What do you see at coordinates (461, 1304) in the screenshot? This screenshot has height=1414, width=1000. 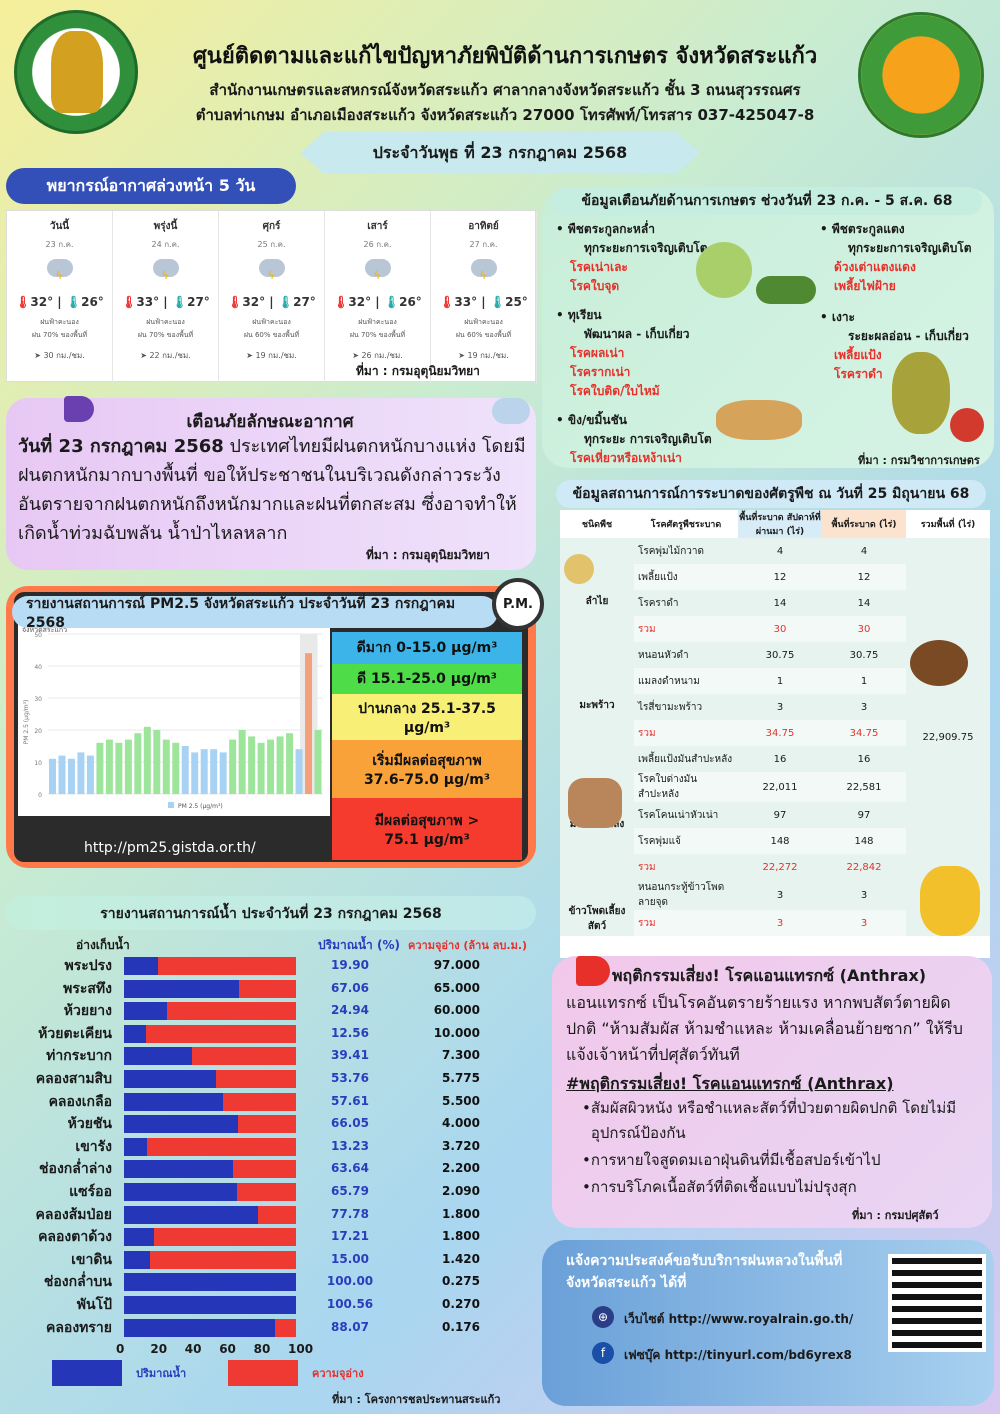 I see `reservoir-capacity: 0.270` at bounding box center [461, 1304].